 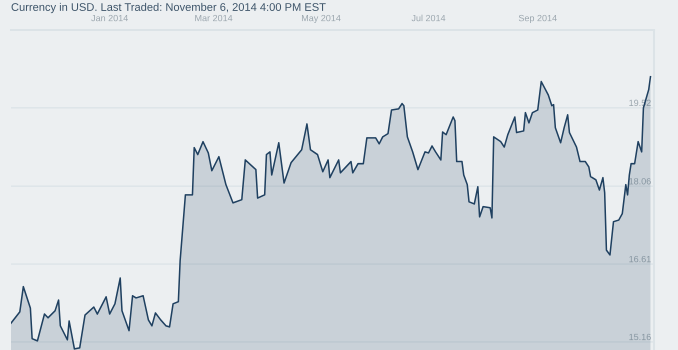 What do you see at coordinates (321, 19) in the screenshot?
I see `x-tick-label: May 2014` at bounding box center [321, 19].